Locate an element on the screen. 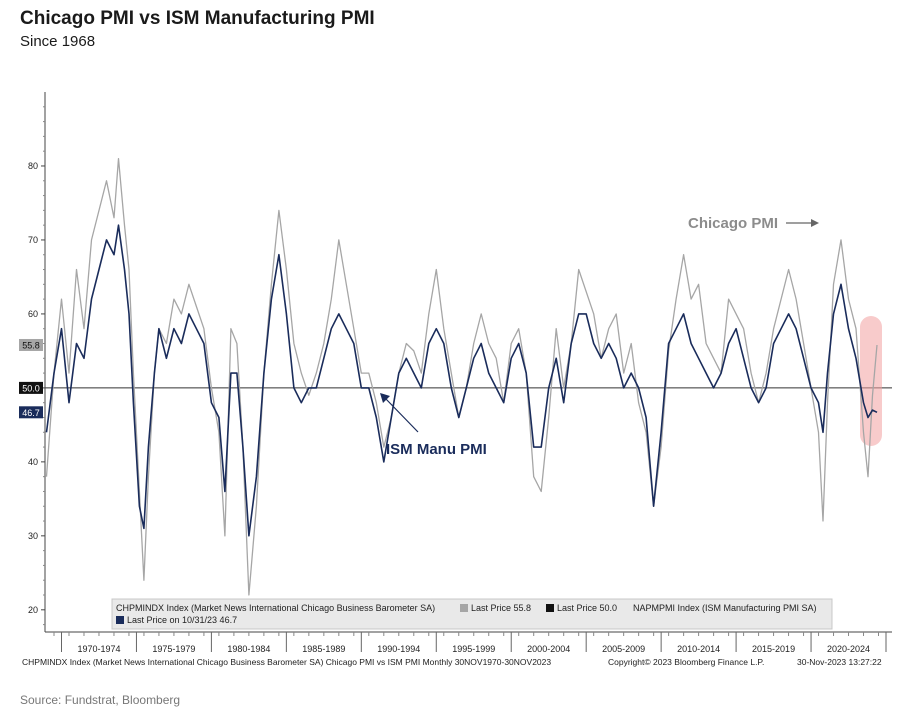  y-tick-label: 70 is located at coordinates (33, 240).